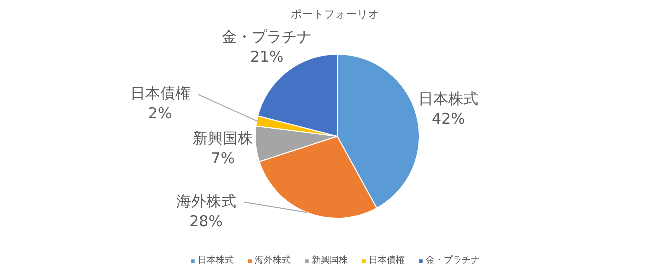 This screenshot has height=271, width=669. What do you see at coordinates (267, 37) in the screenshot?
I see `slice-label: 金・プラチナ` at bounding box center [267, 37].